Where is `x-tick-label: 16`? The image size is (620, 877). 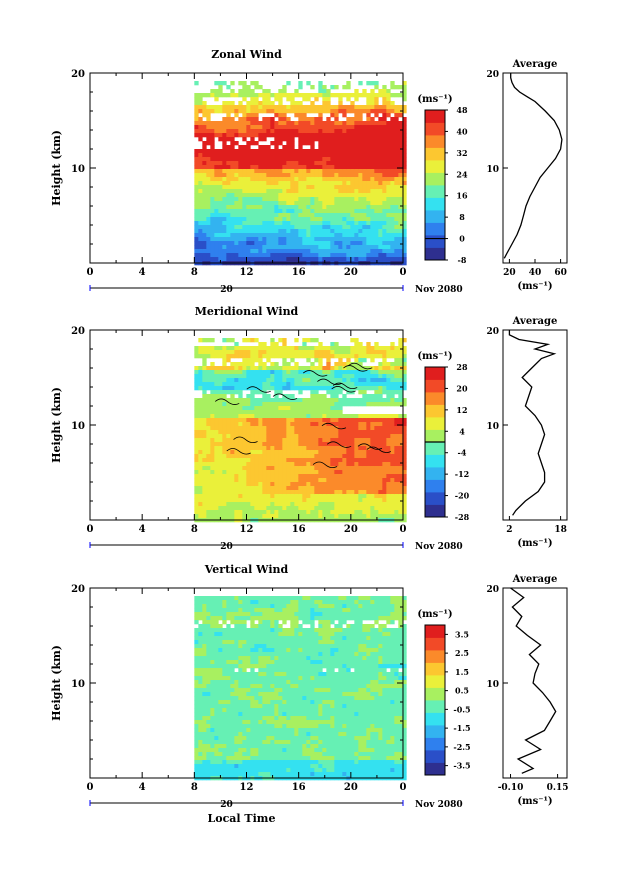
x-tick-label: 16 is located at coordinates (299, 272).